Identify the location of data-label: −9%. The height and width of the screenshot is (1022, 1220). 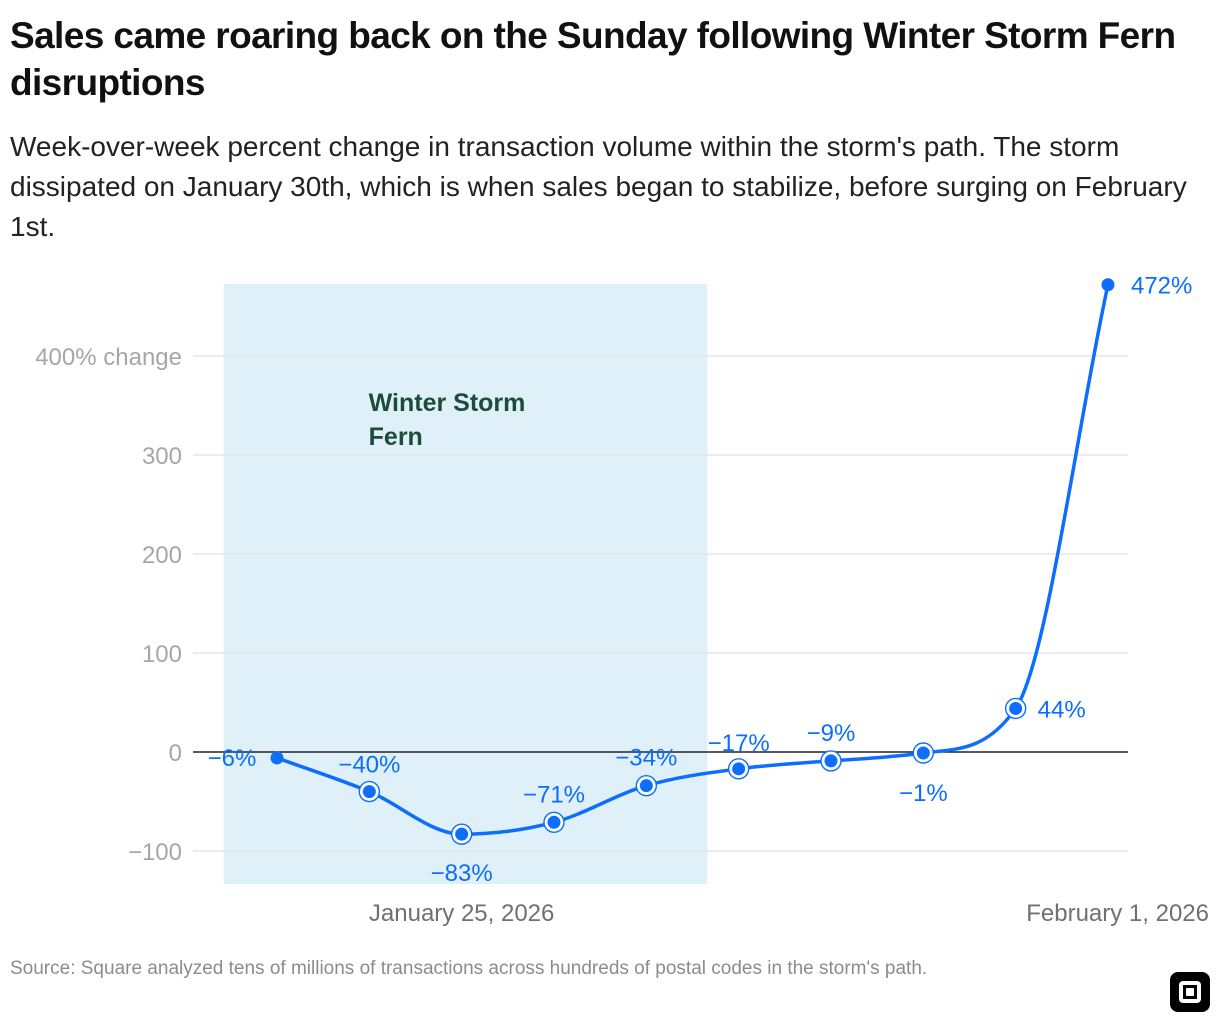
(831, 733).